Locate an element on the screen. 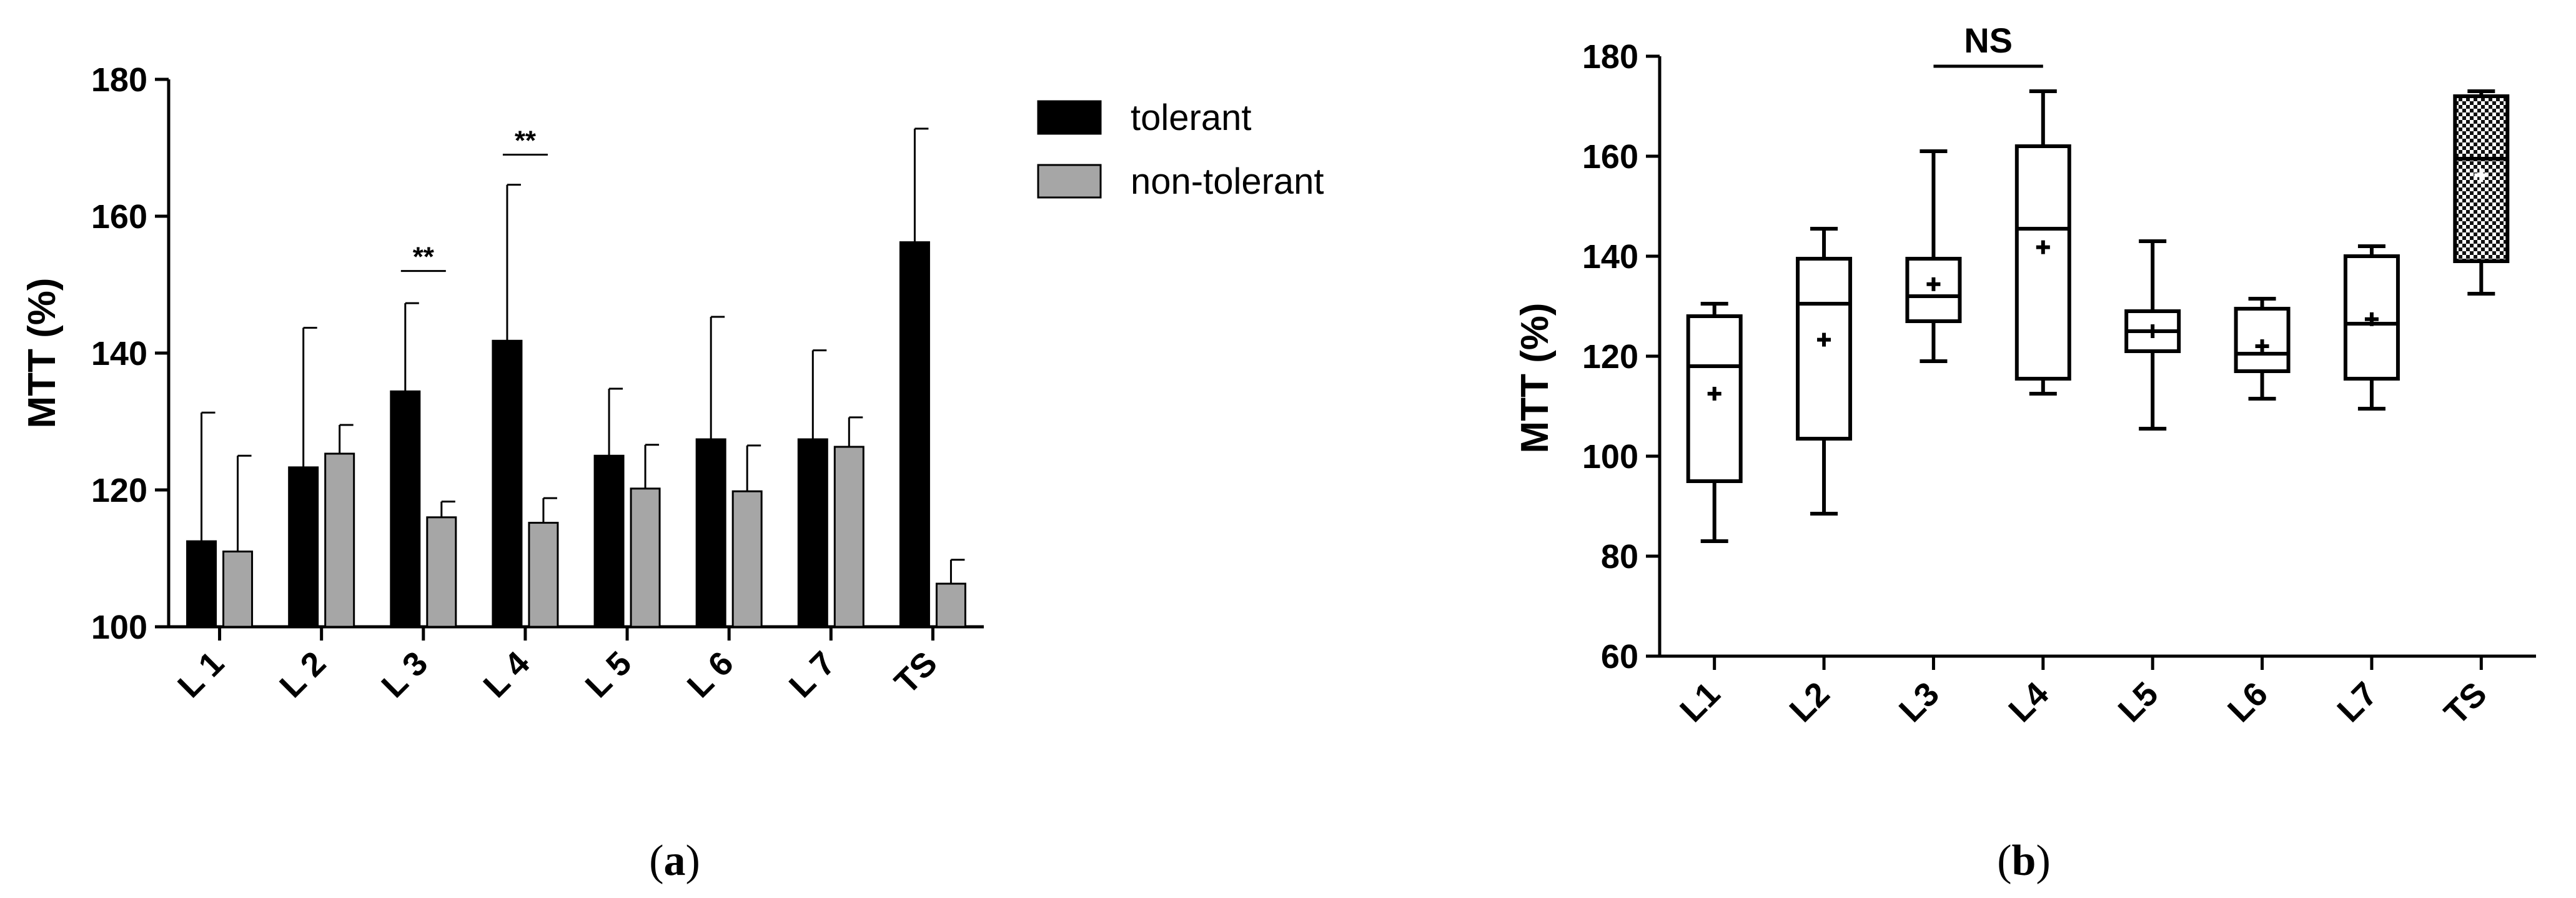 This screenshot has height=898, width=2576. panel-b-annotations: NS is located at coordinates (1988, 44).